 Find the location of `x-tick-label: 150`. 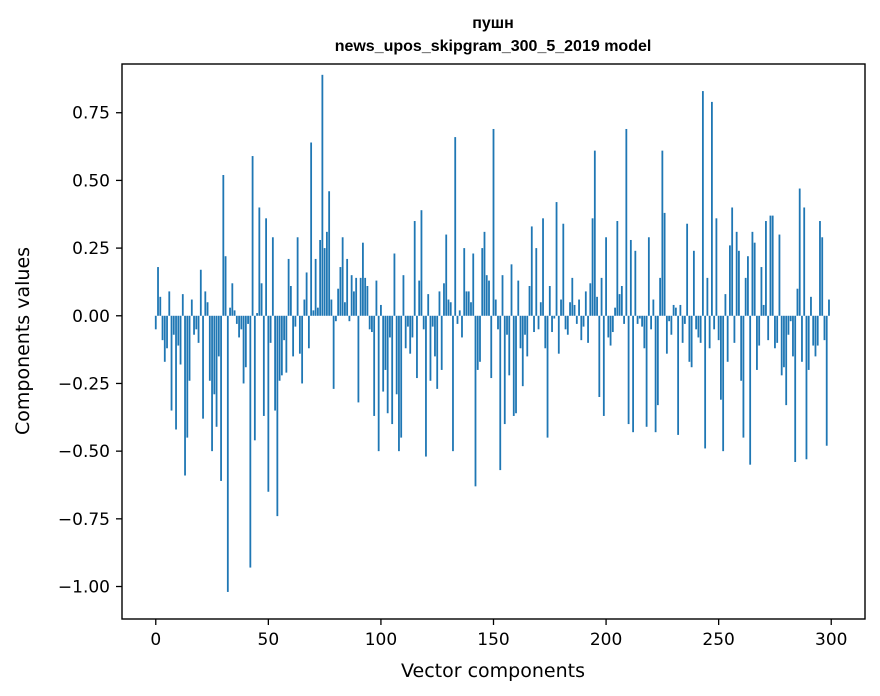

x-tick-label: 150 is located at coordinates (493, 640).